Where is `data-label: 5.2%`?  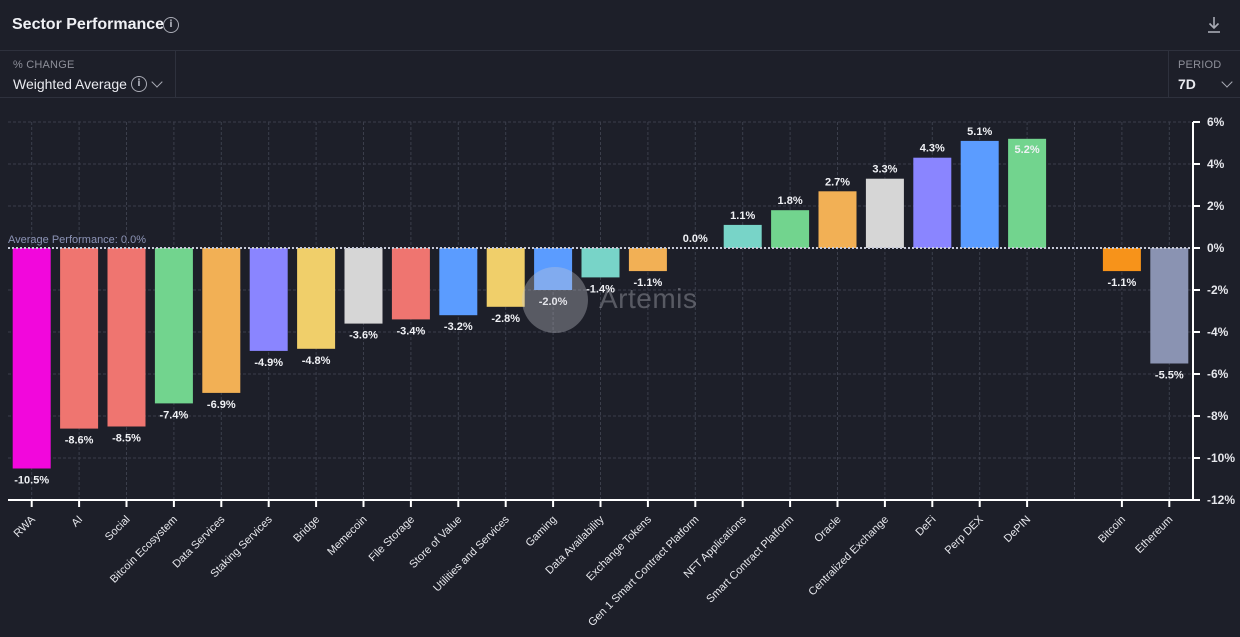 data-label: 5.2% is located at coordinates (1027, 150).